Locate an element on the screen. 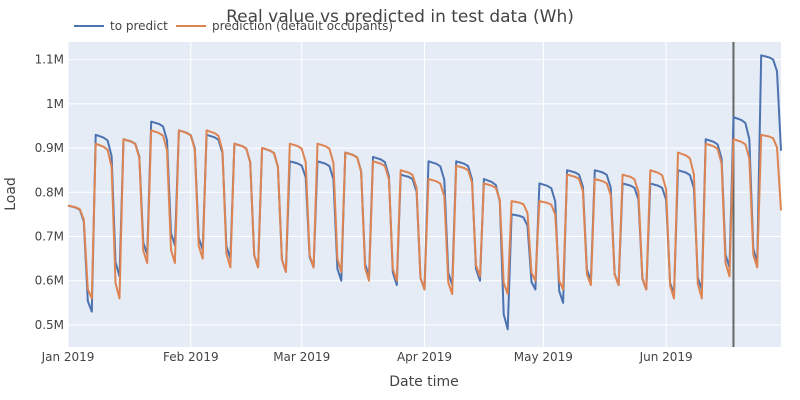 The image size is (800, 400). x-tick-label: Mar 2019 is located at coordinates (301, 357).